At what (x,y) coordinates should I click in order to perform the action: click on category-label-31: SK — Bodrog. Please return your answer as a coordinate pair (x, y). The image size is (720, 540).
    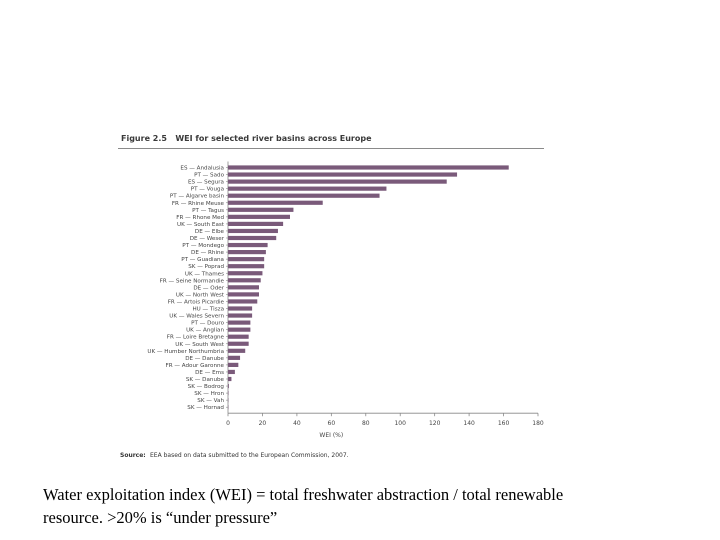
    Looking at the image, I should click on (206, 387).